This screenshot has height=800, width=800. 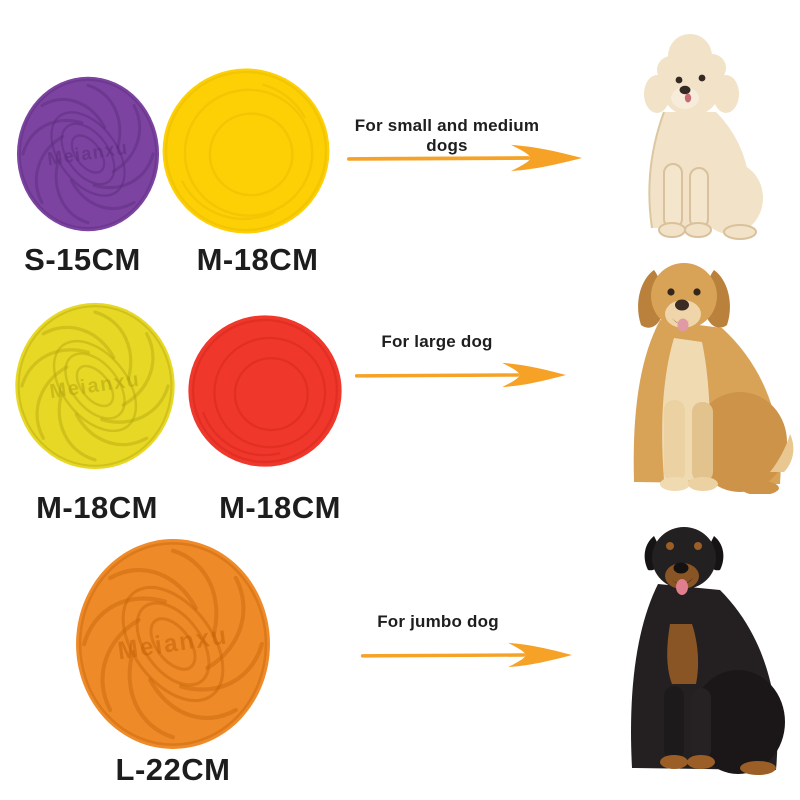 I want to click on frisbee-medium-red, so click(x=265, y=391).